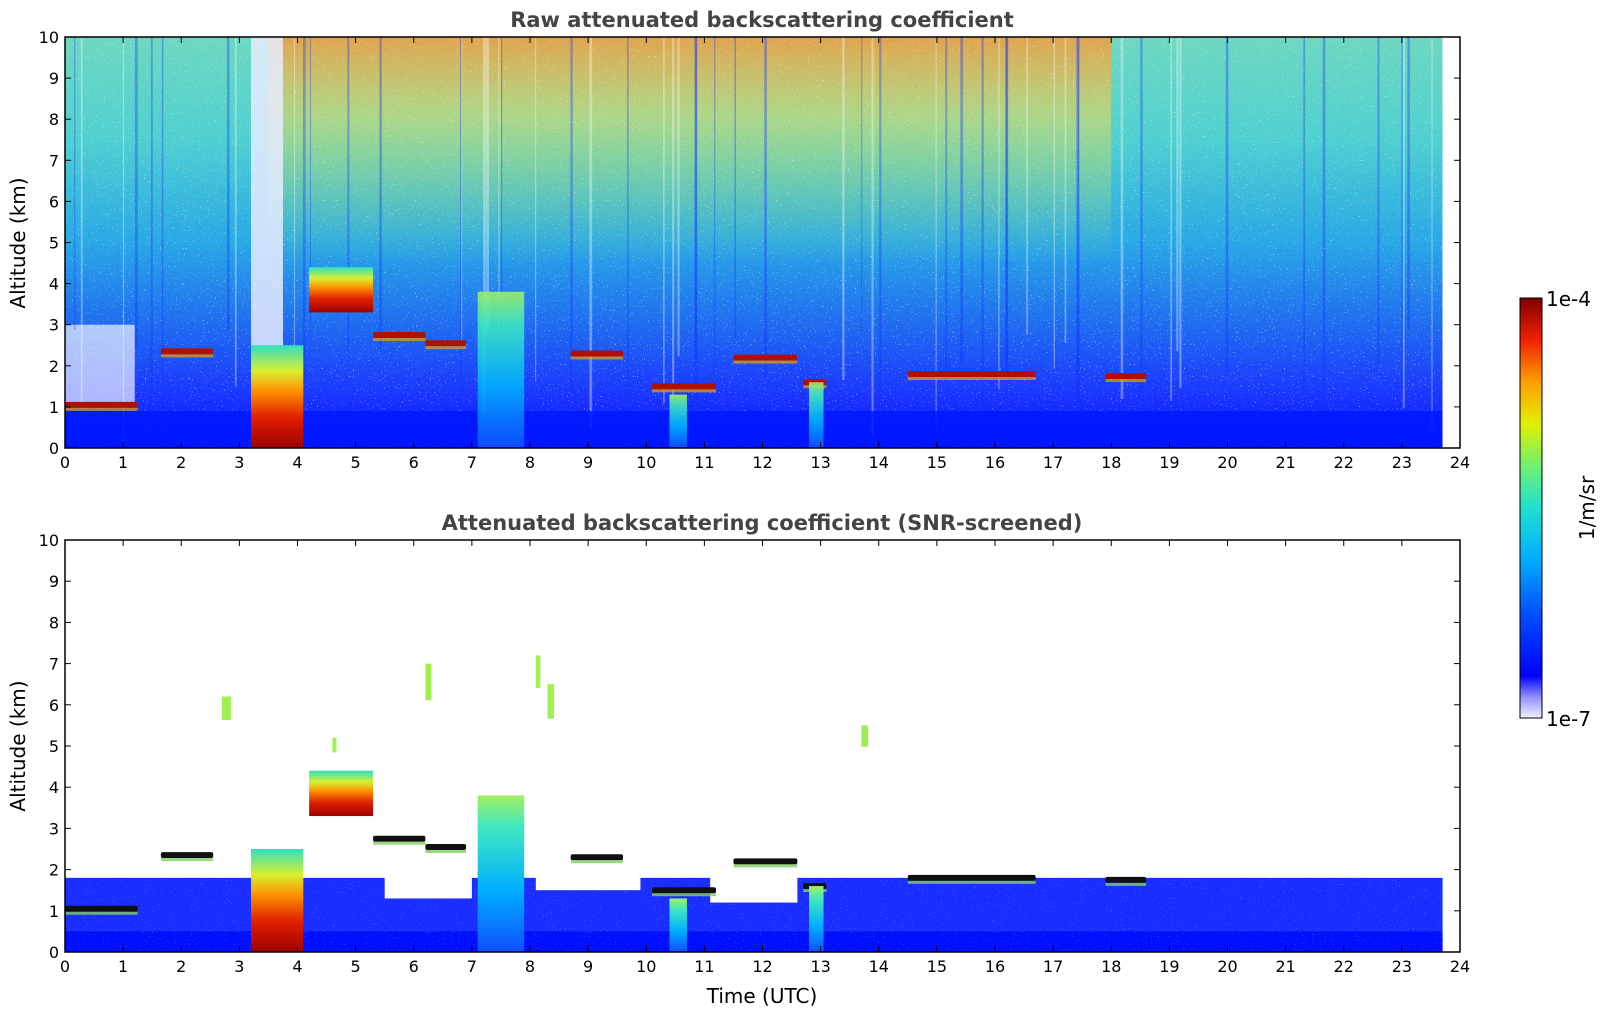 This screenshot has height=1024, width=1606. What do you see at coordinates (704, 462) in the screenshot?
I see `raw-x-tick-label: 11` at bounding box center [704, 462].